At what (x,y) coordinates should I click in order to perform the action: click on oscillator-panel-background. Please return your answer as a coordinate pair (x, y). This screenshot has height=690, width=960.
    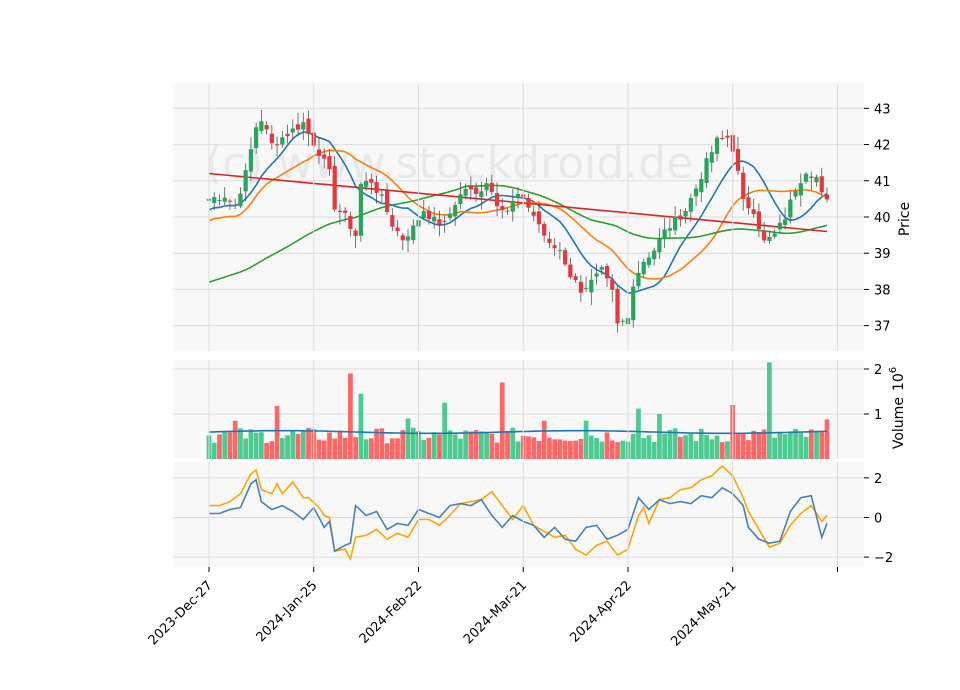
    Looking at the image, I should click on (518, 514).